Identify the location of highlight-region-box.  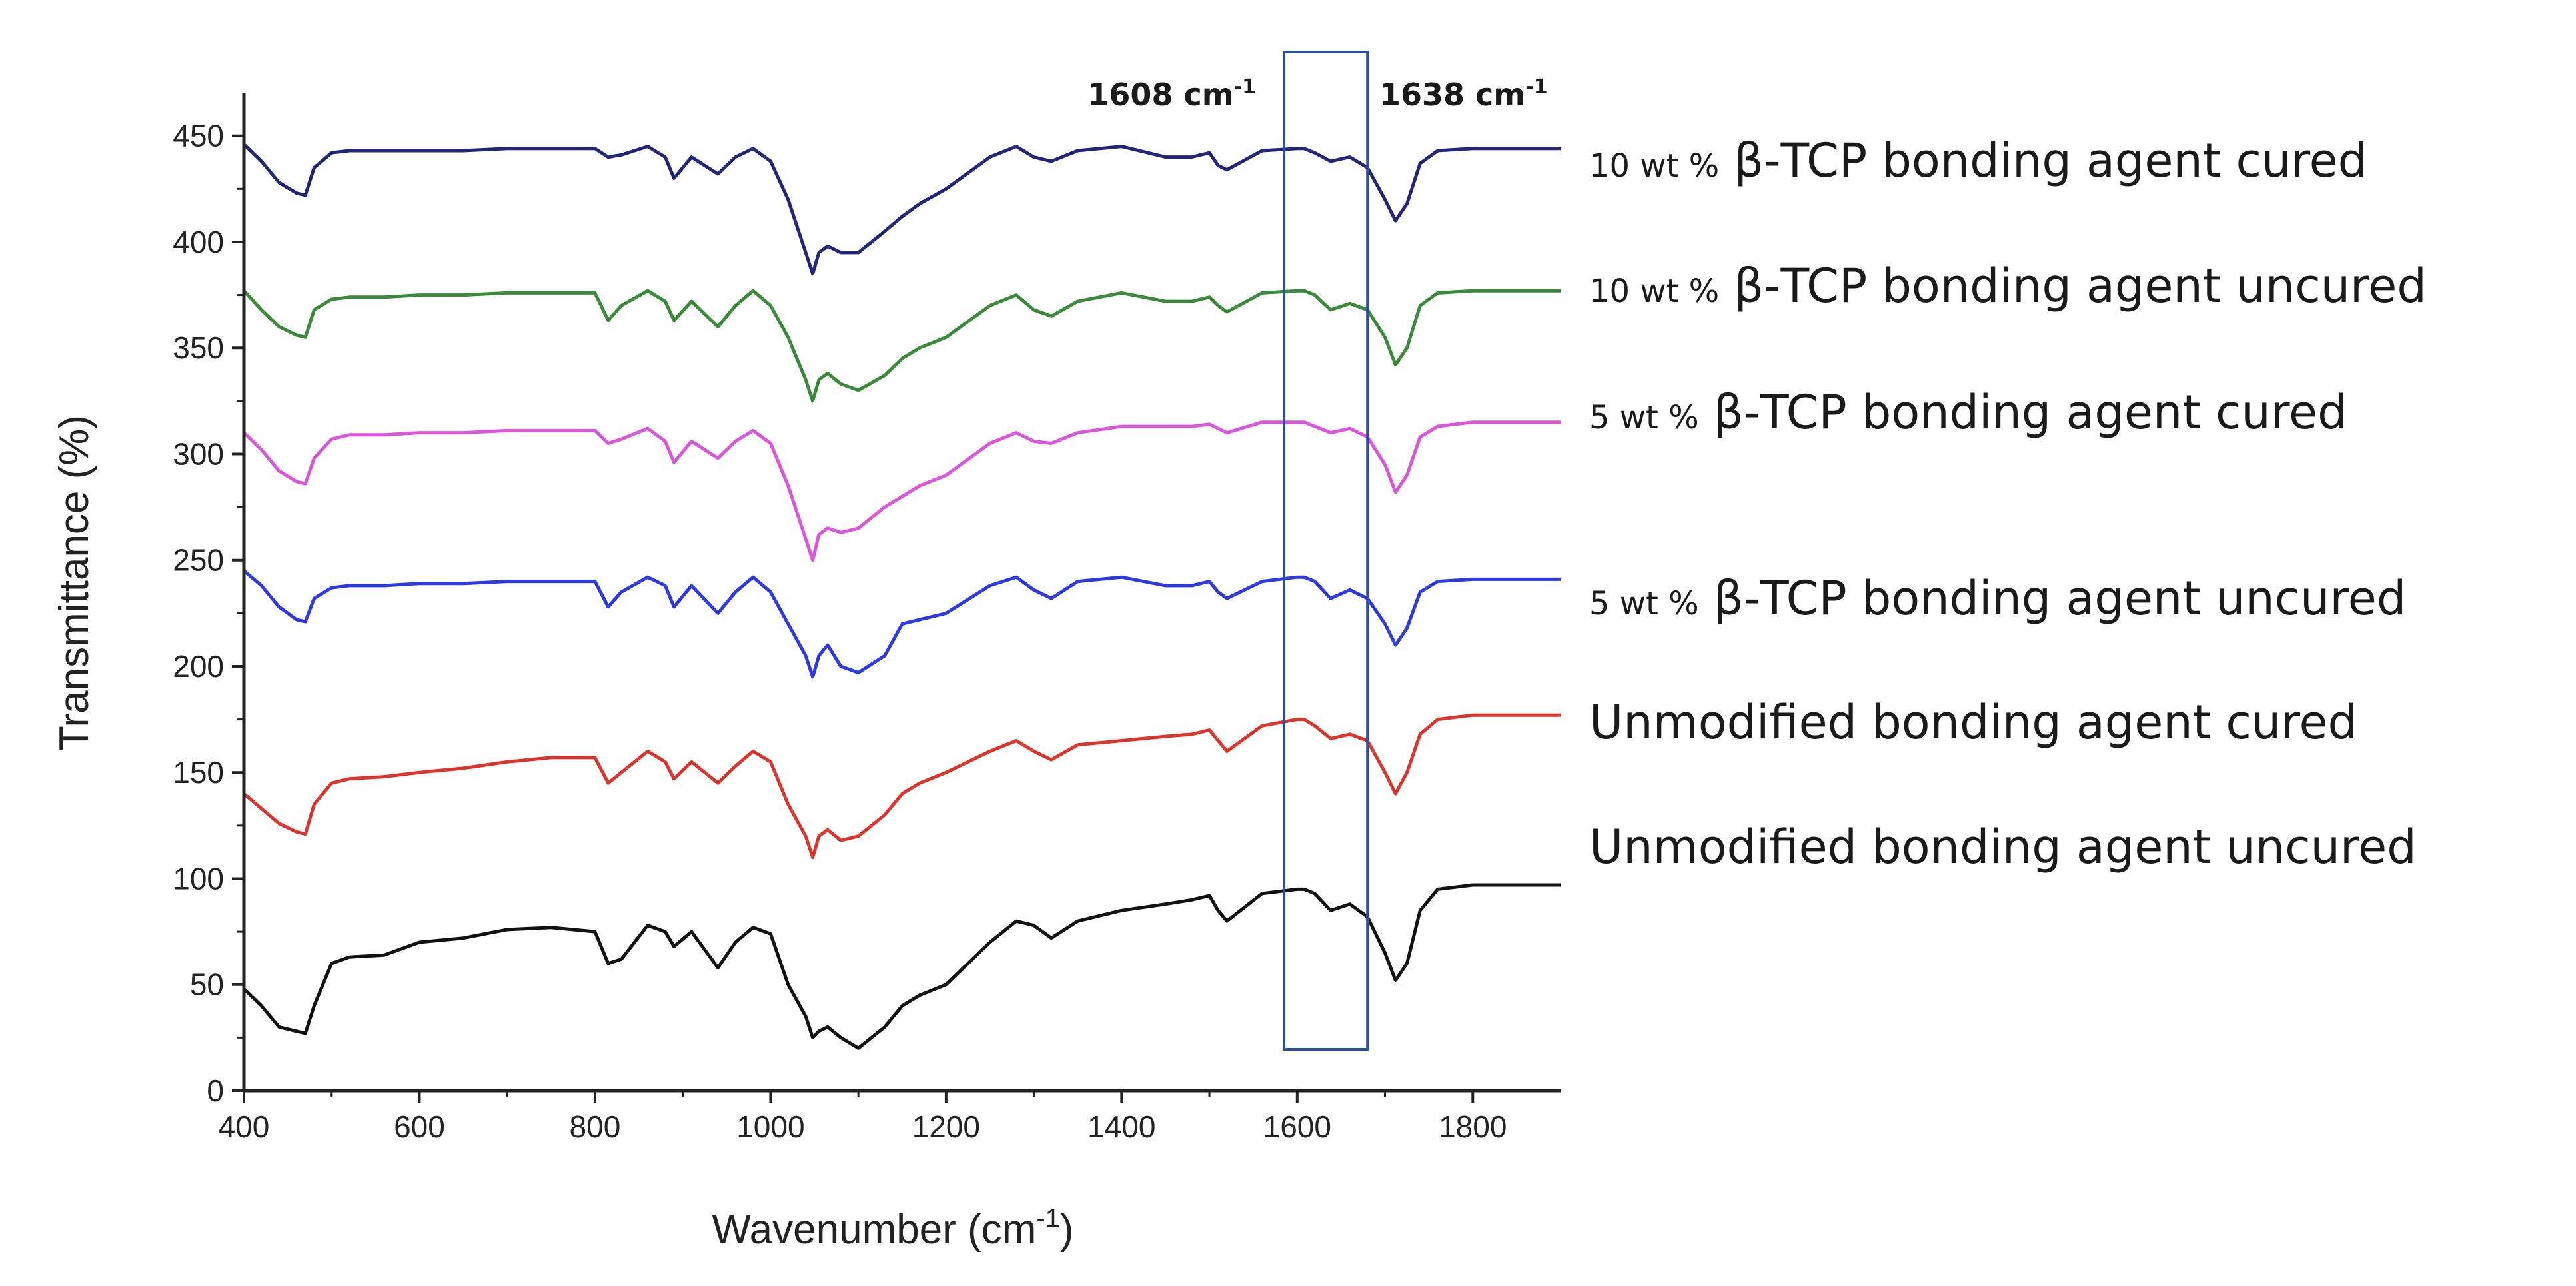
(1326, 551).